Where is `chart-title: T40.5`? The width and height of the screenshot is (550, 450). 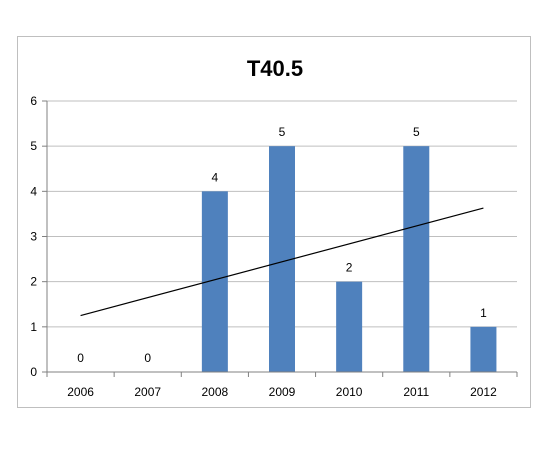
chart-title: T40.5 is located at coordinates (275, 68).